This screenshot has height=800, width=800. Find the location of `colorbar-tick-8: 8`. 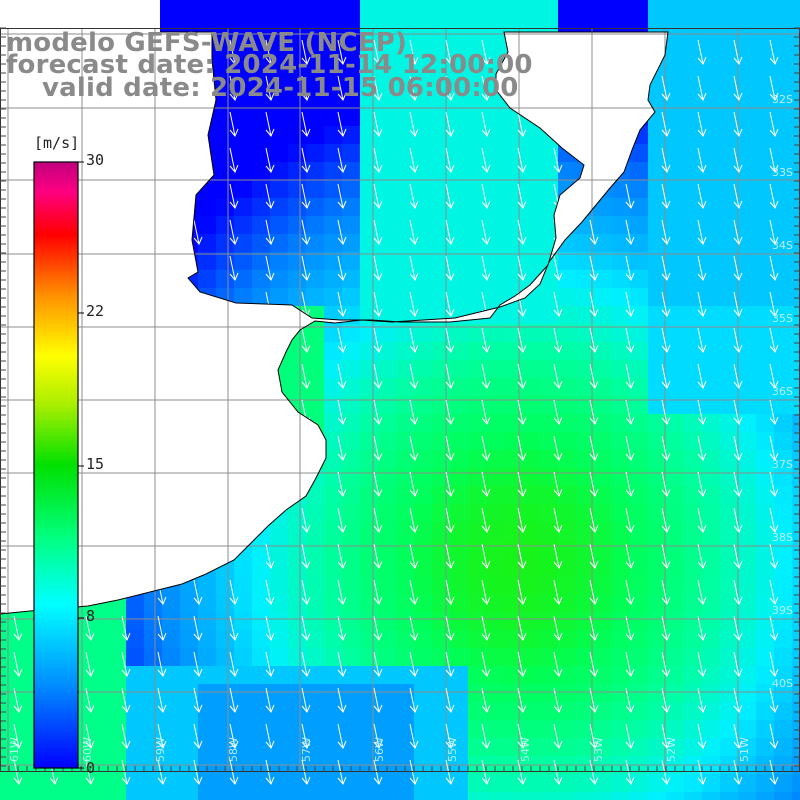

colorbar-tick-8: 8 is located at coordinates (91, 616).